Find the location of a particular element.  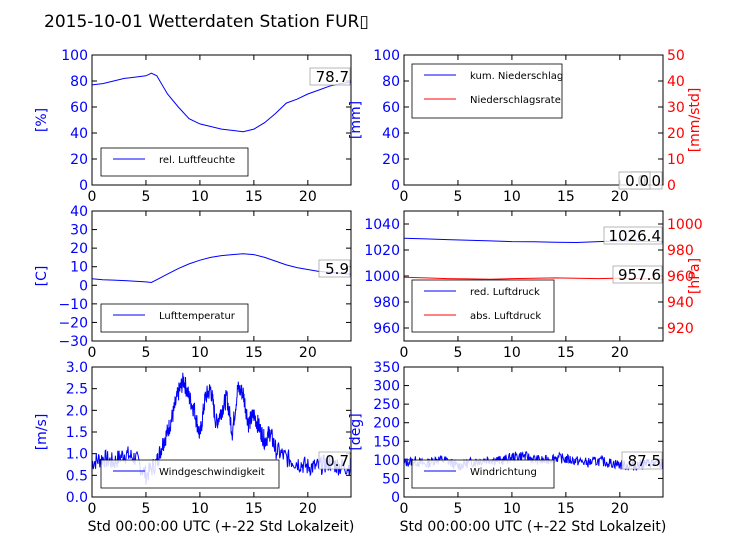

legend-label: Windgeschwindigkeit is located at coordinates (212, 472).